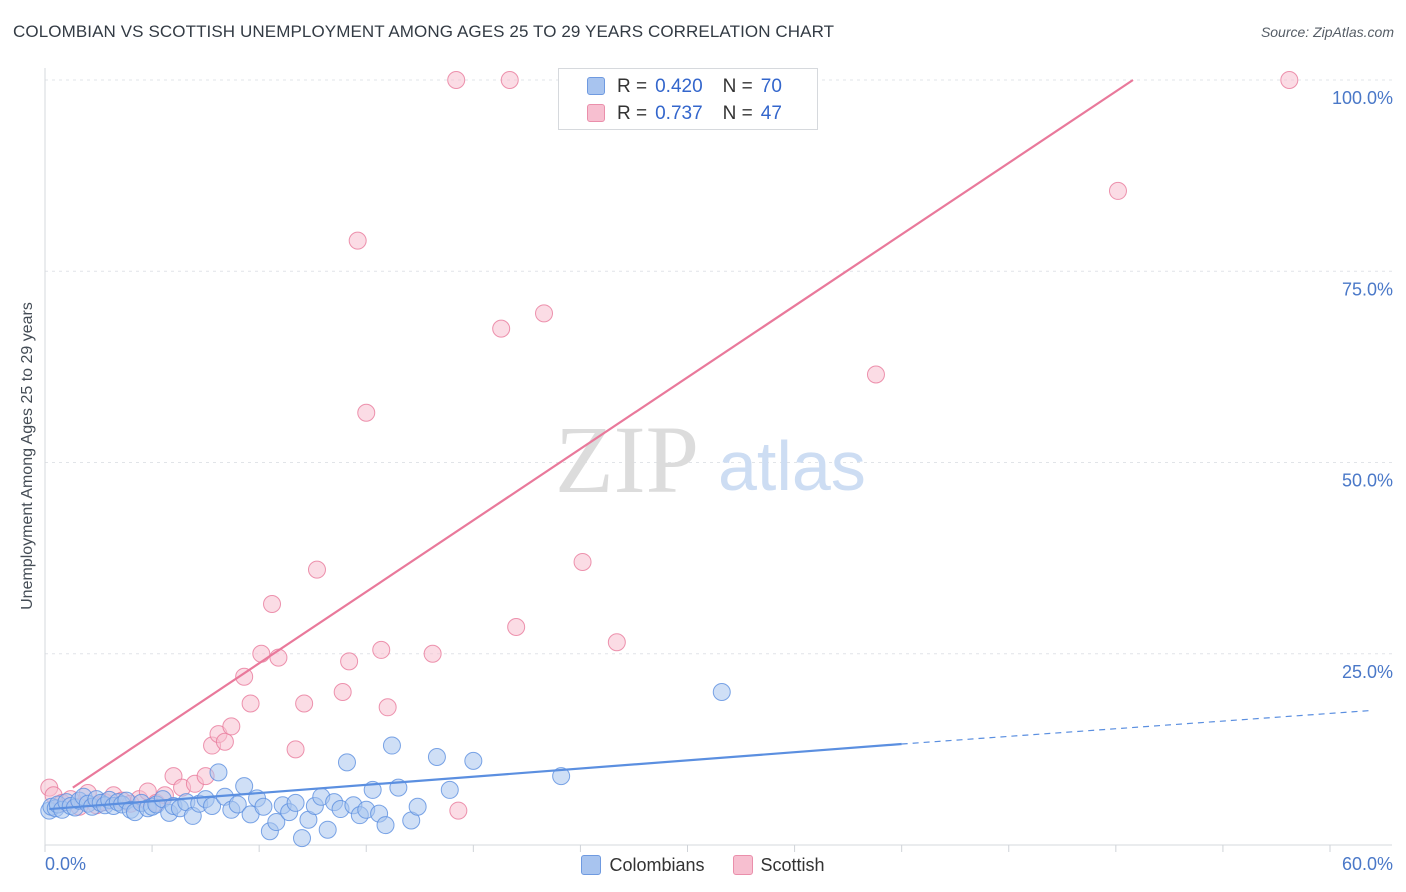  What do you see at coordinates (65, 864) in the screenshot?
I see `x-tick-label: 0.0%` at bounding box center [65, 864].